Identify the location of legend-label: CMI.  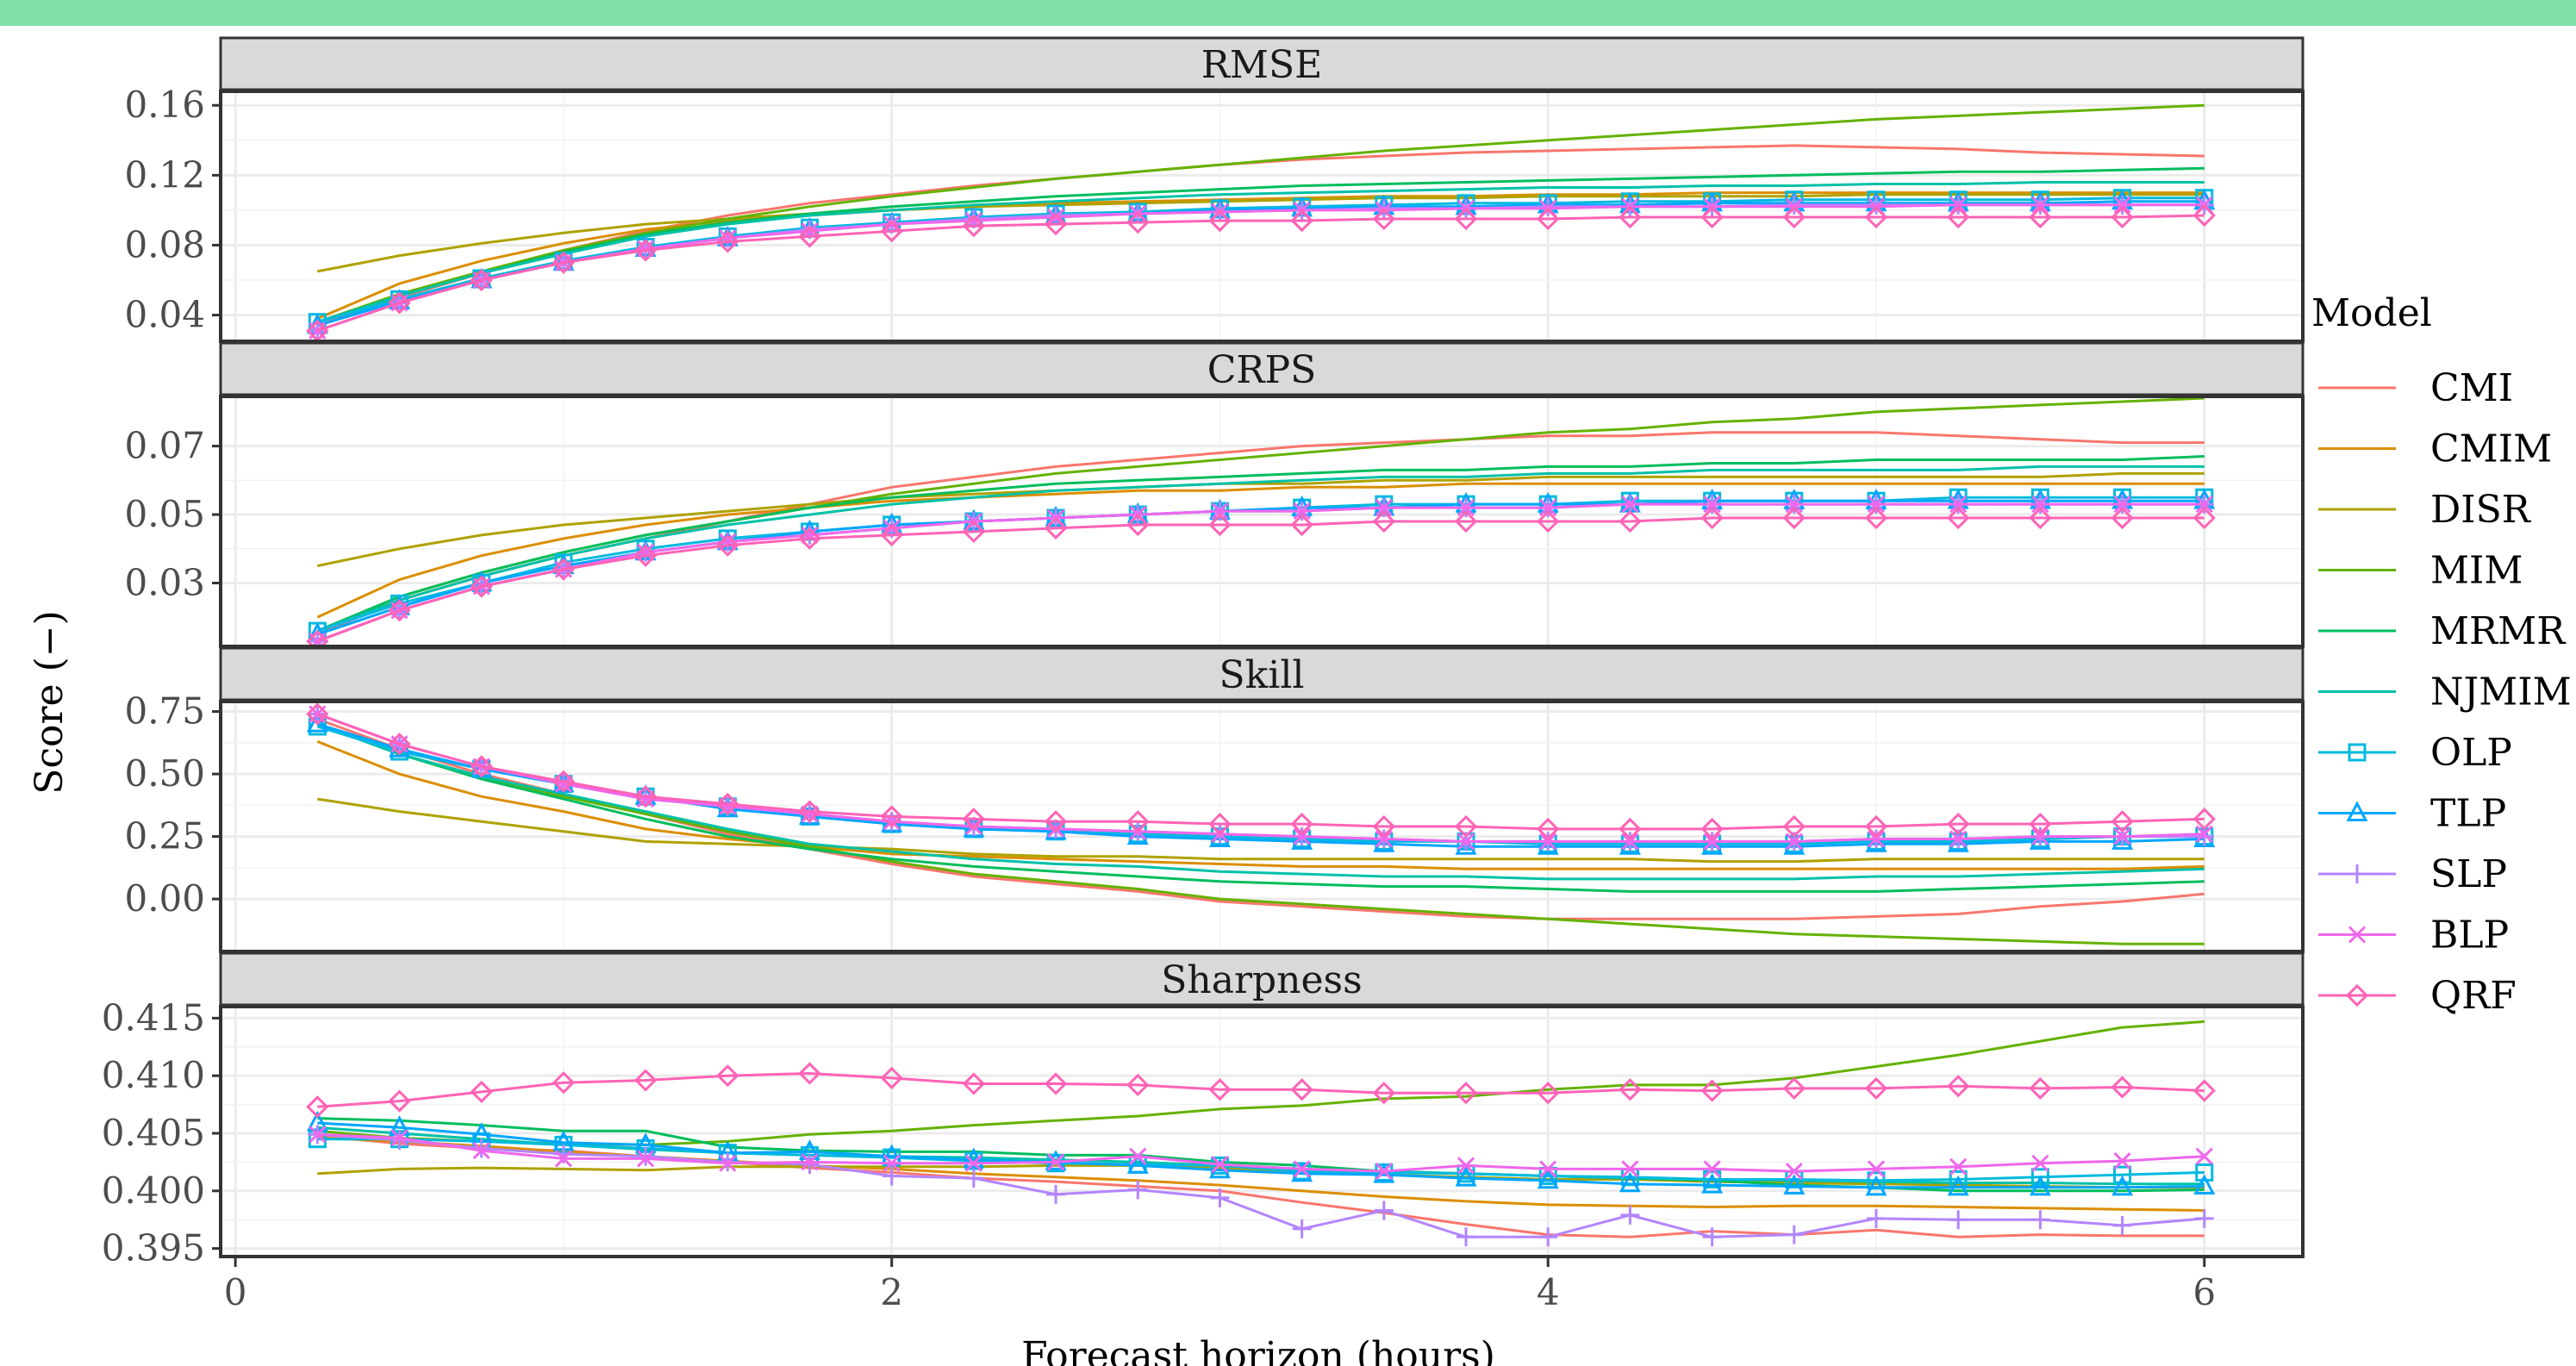
(2471, 388).